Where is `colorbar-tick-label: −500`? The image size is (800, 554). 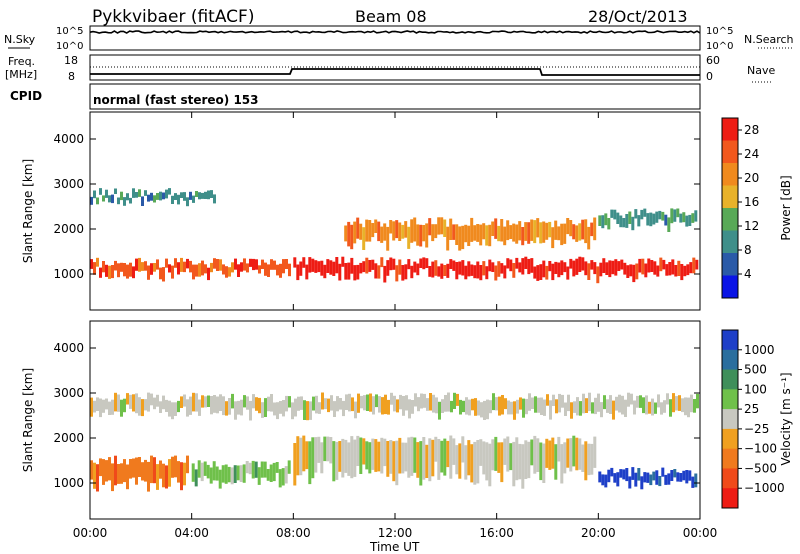 colorbar-tick-label: −500 is located at coordinates (760, 468).